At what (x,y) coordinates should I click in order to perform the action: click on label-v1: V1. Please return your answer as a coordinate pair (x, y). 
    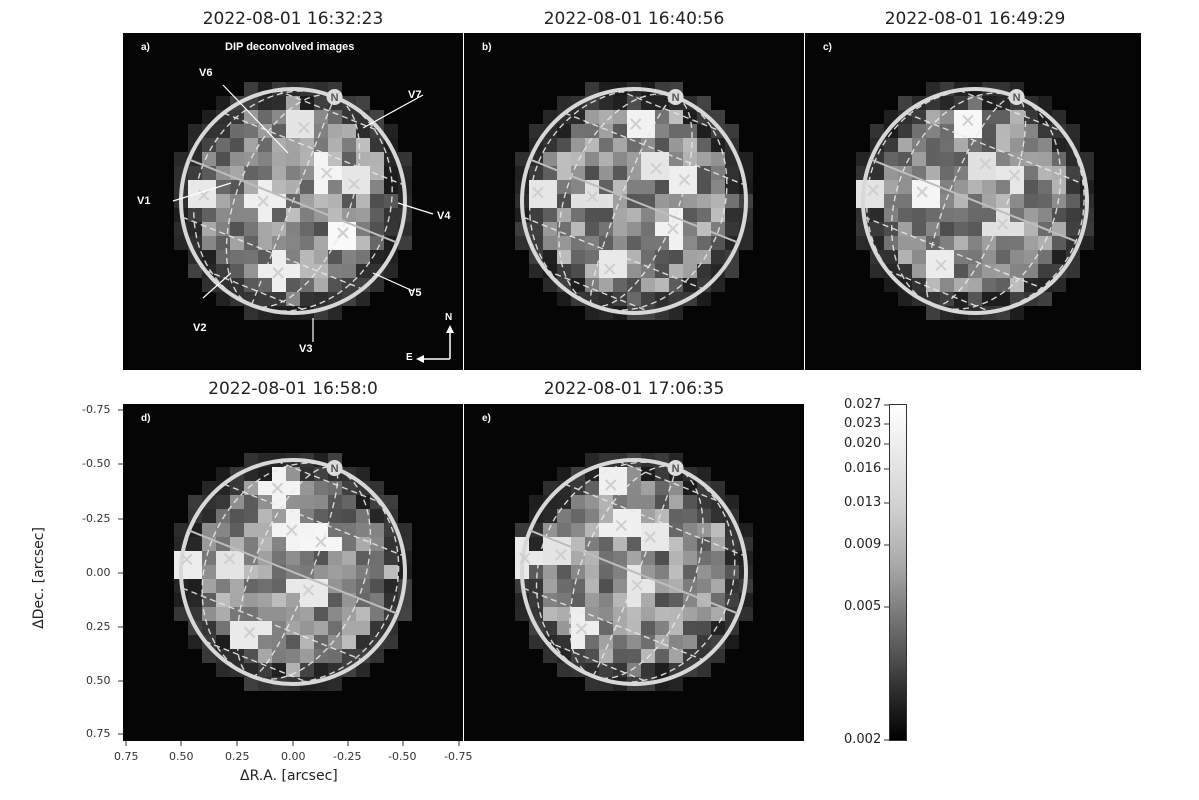
    Looking at the image, I should click on (144, 201).